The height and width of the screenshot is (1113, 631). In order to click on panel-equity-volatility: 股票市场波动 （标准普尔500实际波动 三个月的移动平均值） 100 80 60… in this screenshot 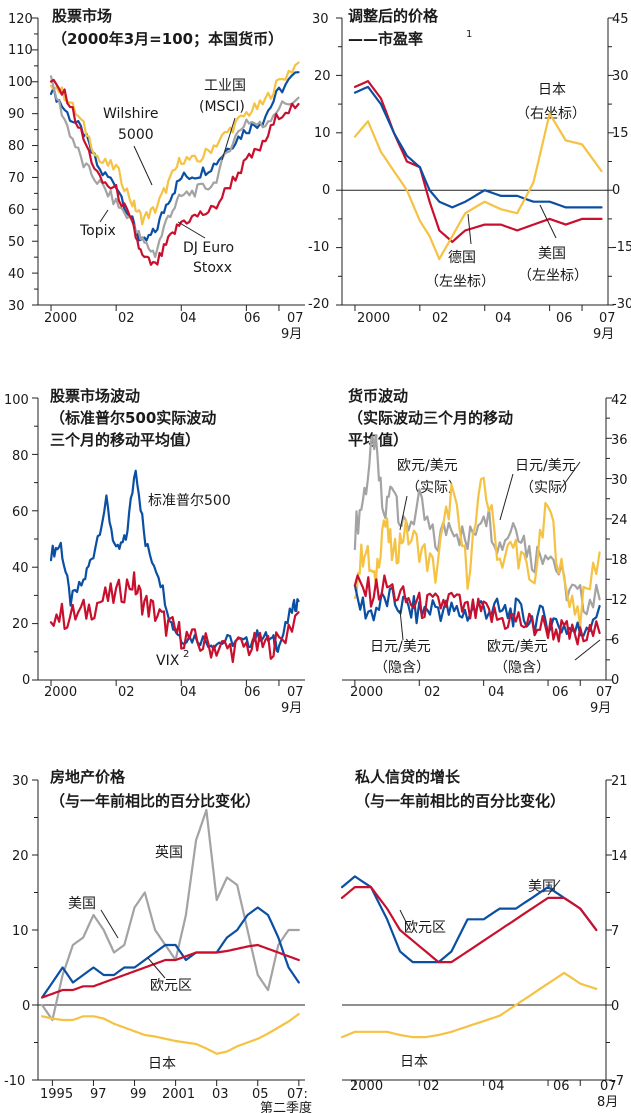, I will do `click(154, 551)`.